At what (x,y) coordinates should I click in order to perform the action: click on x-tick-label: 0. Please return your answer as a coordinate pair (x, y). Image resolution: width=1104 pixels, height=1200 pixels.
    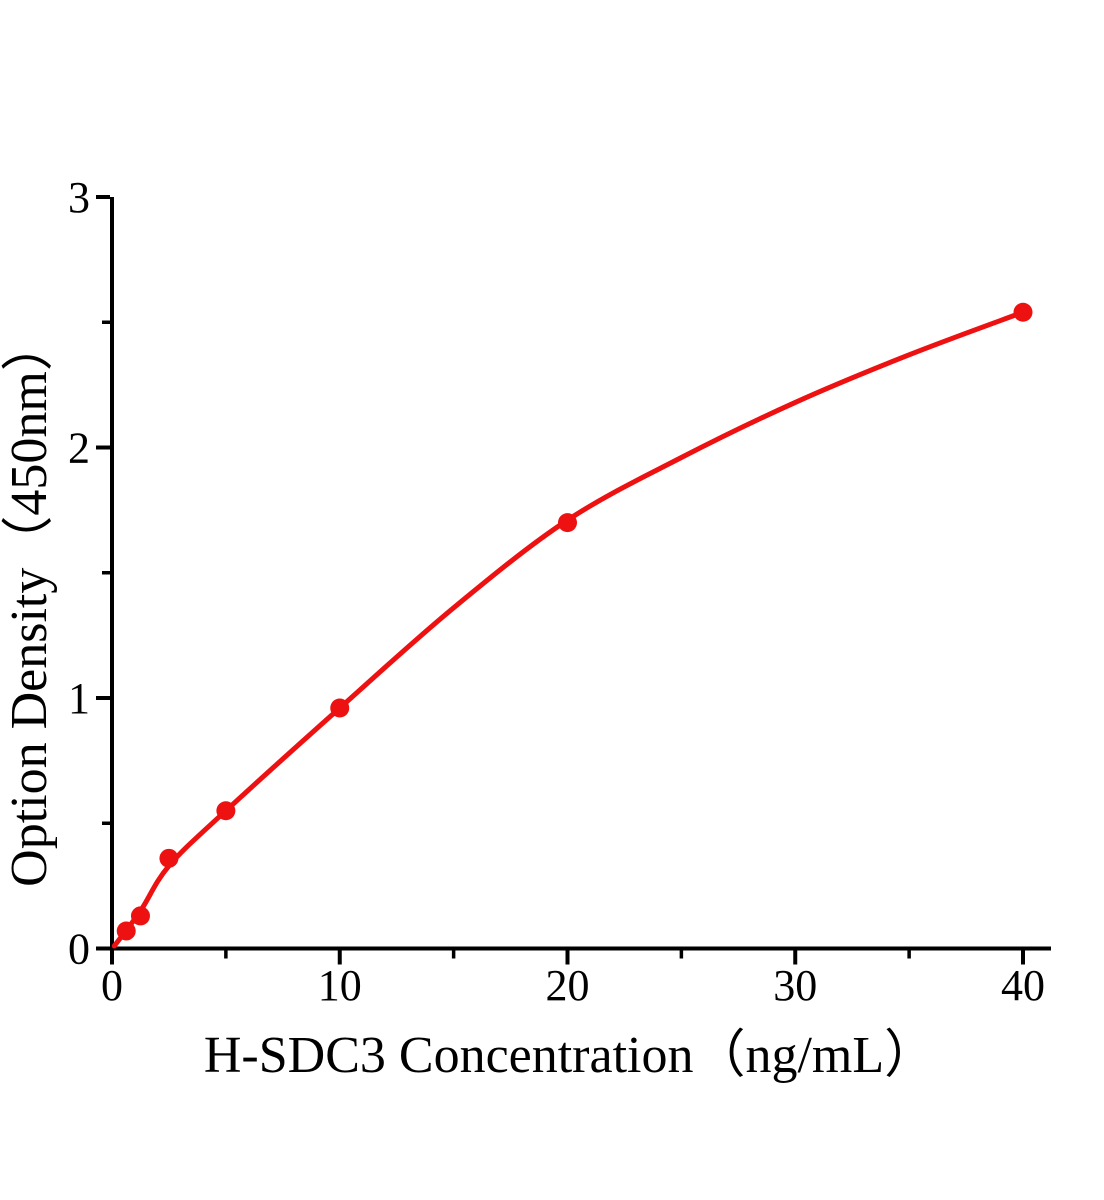
    Looking at the image, I should click on (112, 985).